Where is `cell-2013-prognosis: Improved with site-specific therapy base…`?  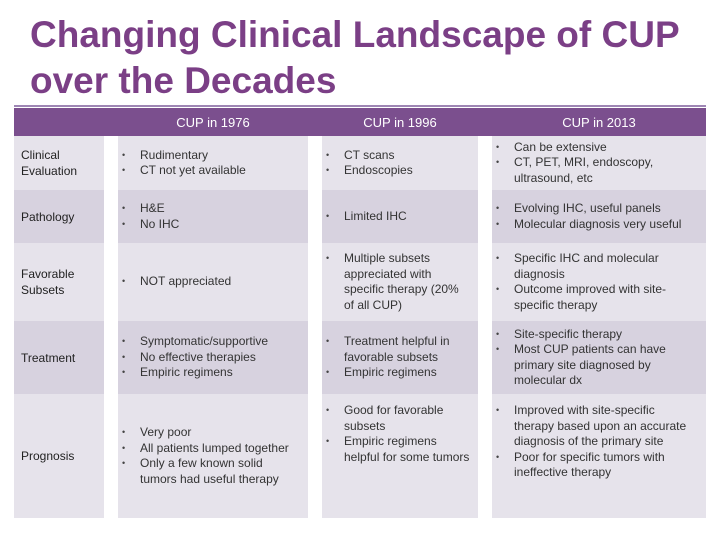 cell-2013-prognosis: Improved with site-specific therapy base… is located at coordinates (599, 456).